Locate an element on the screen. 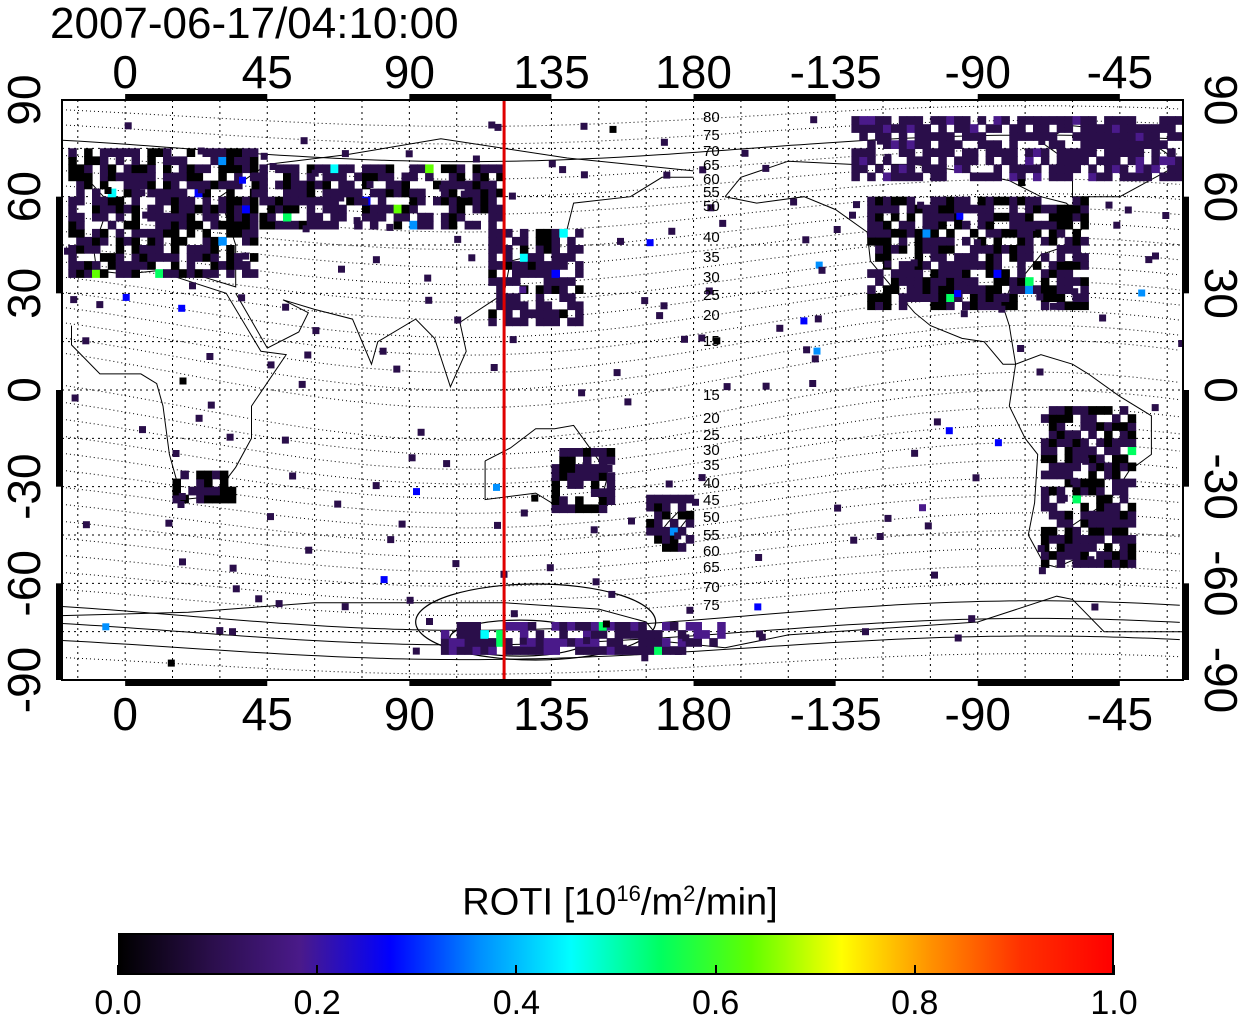  magnetic-latitude-label: 70 is located at coordinates (711, 587).